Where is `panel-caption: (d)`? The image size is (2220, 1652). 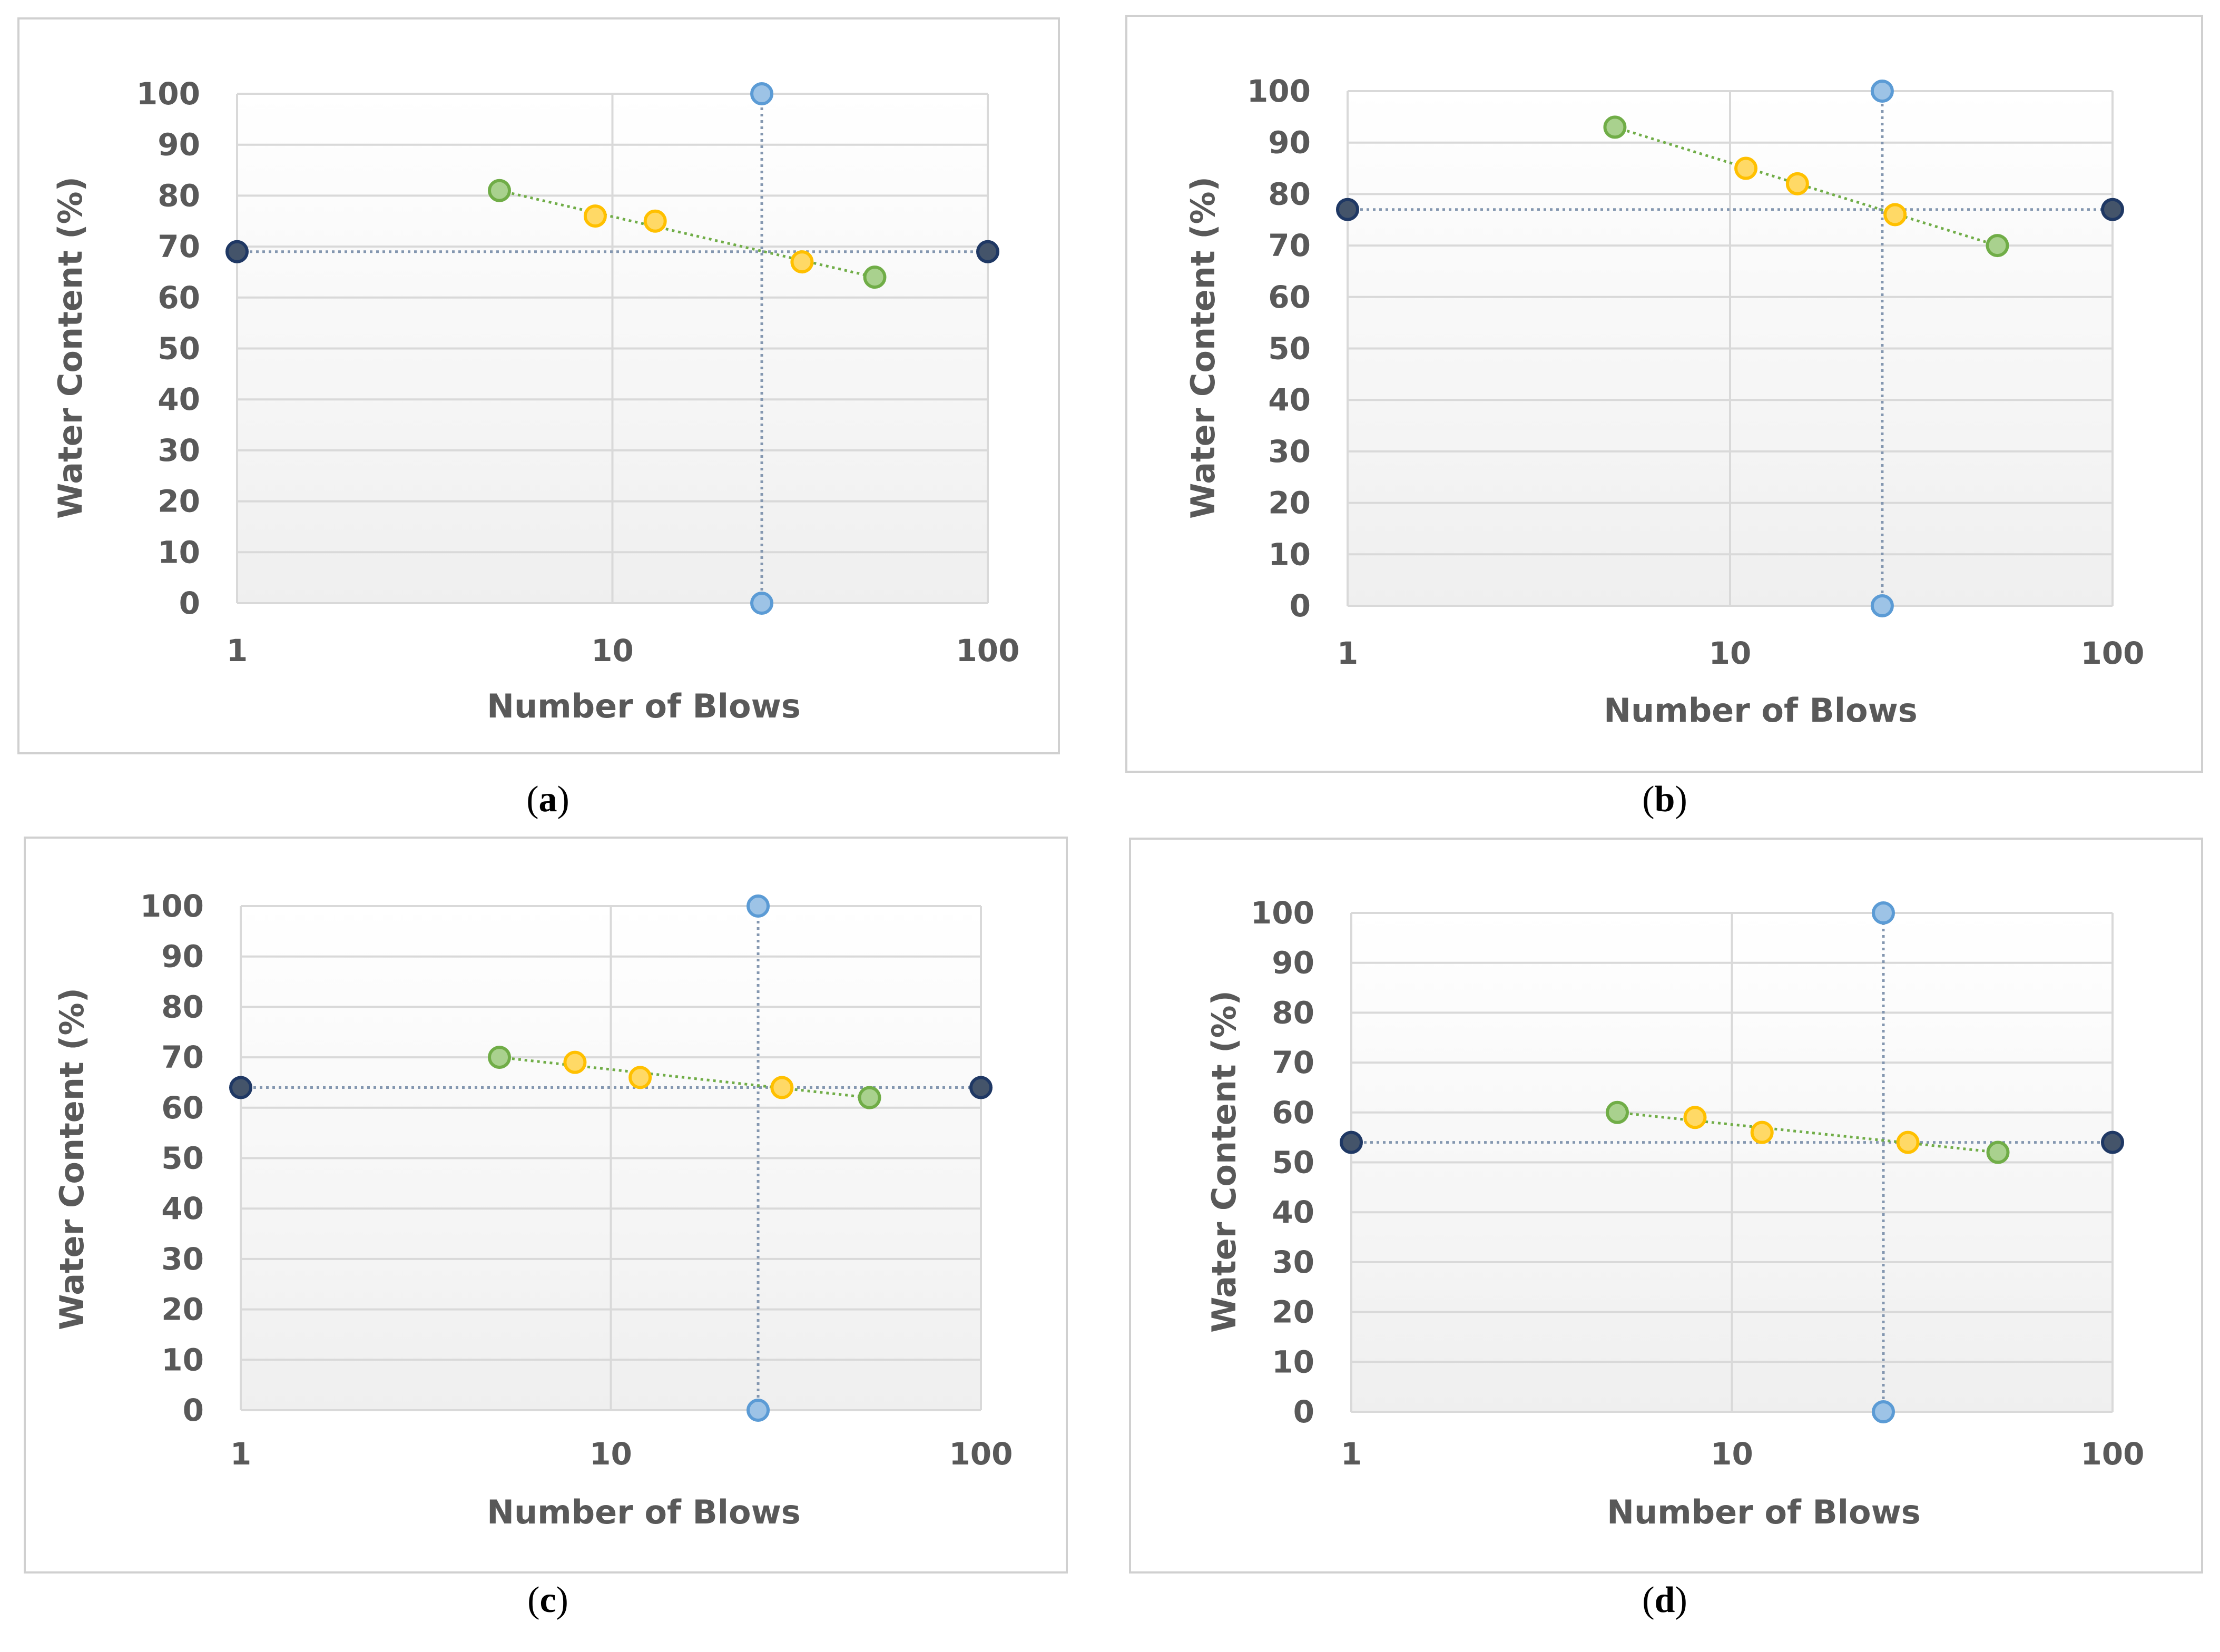
panel-caption: (d) is located at coordinates (1664, 1600).